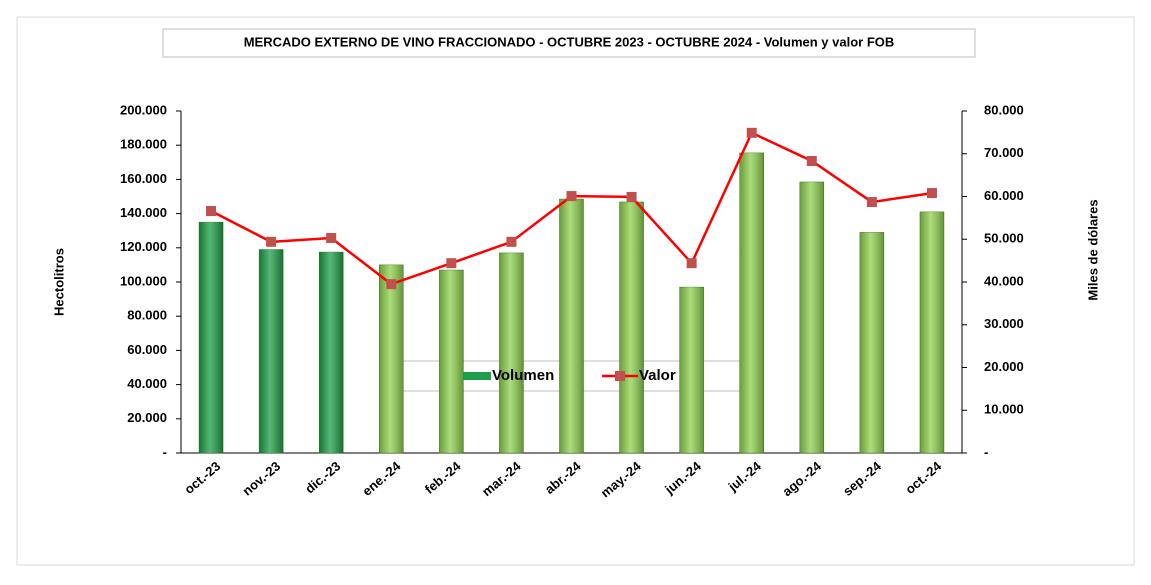  Describe the element at coordinates (143, 246) in the screenshot. I see `y-tick-label: 120.000` at that location.